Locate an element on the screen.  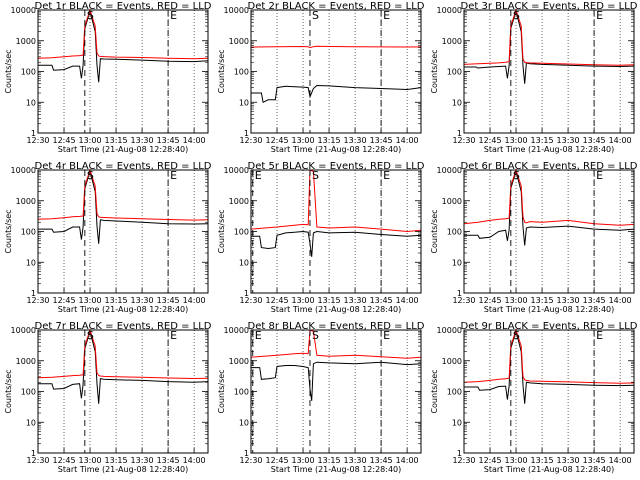
panel-1-xtick-label: 12:45 is located at coordinates (63, 140).